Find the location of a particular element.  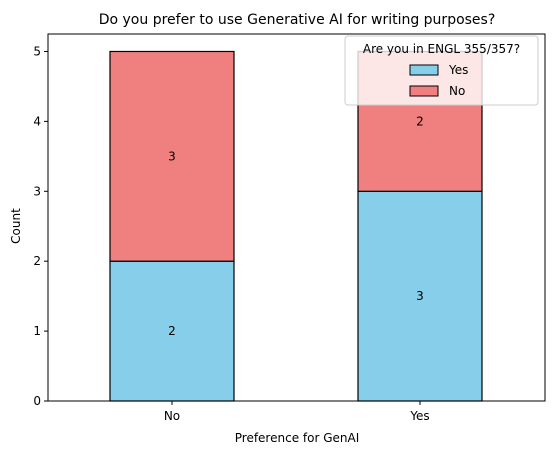

legend-swatch-no is located at coordinates (424, 91).